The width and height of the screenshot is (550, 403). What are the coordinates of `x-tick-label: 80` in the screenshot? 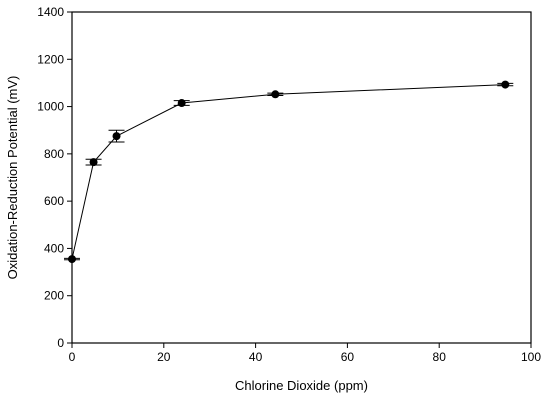 It's located at (440, 357).